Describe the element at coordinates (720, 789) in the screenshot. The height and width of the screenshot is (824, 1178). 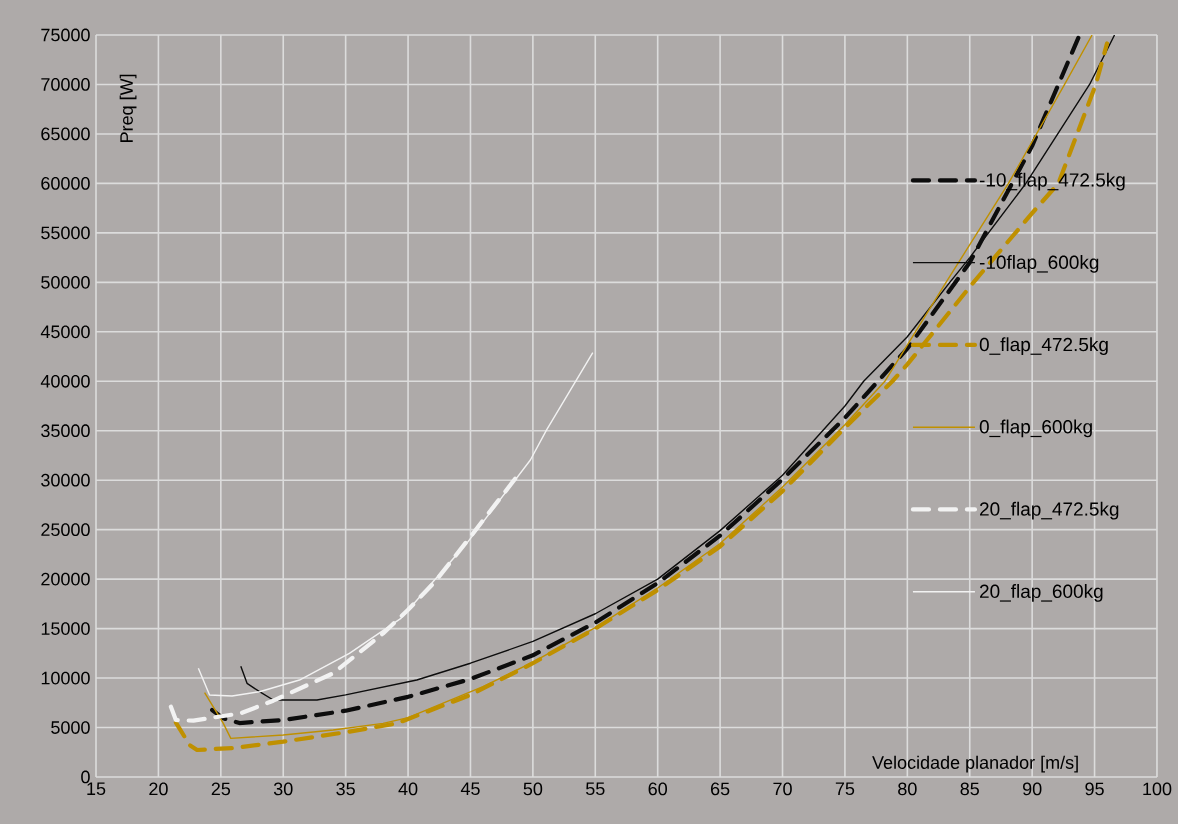
I see `x-tick-label: 65` at that location.